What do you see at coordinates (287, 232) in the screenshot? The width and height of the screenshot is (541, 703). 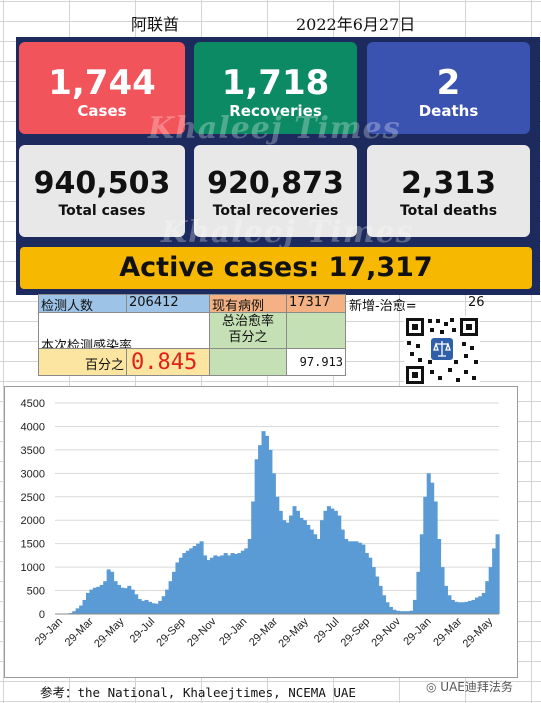 I see `watermark-2: Khaleej Times` at bounding box center [287, 232].